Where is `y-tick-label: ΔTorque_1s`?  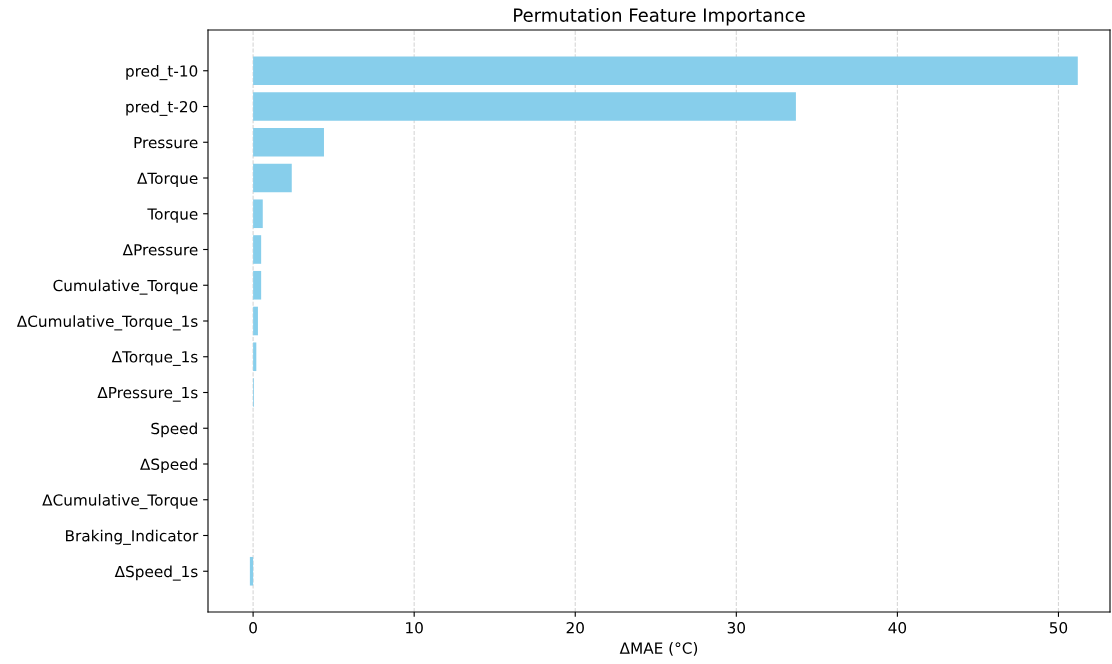 y-tick-label: ΔTorque_1s is located at coordinates (154, 358).